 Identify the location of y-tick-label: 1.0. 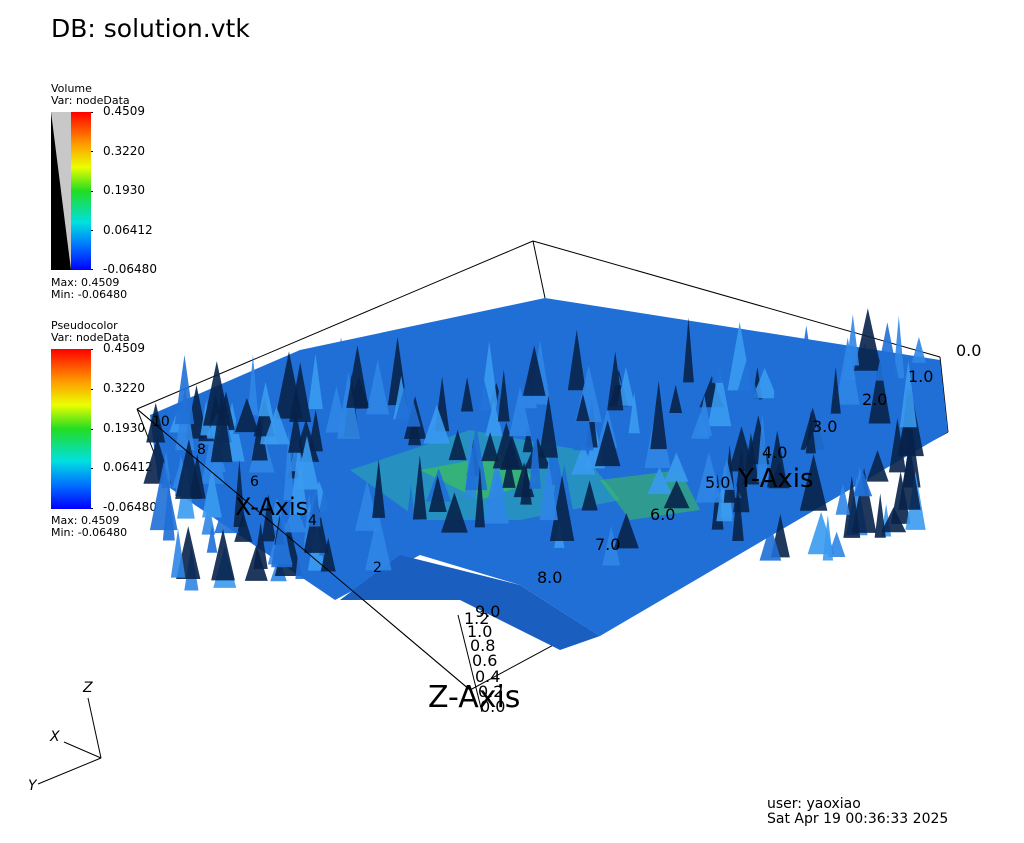
(920, 376).